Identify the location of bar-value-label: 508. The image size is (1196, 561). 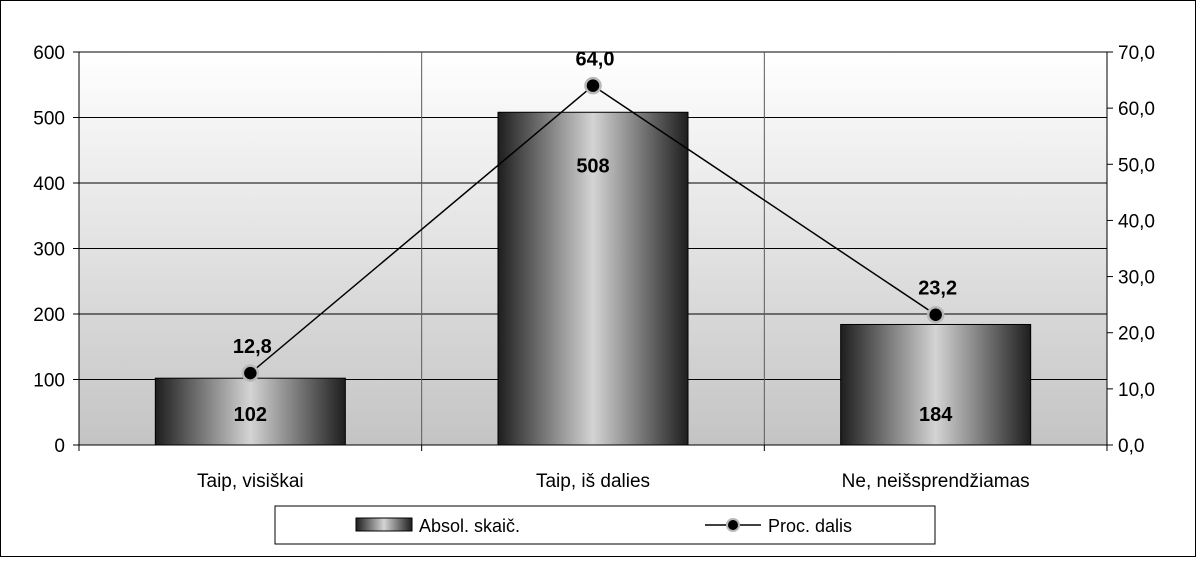
(592, 166).